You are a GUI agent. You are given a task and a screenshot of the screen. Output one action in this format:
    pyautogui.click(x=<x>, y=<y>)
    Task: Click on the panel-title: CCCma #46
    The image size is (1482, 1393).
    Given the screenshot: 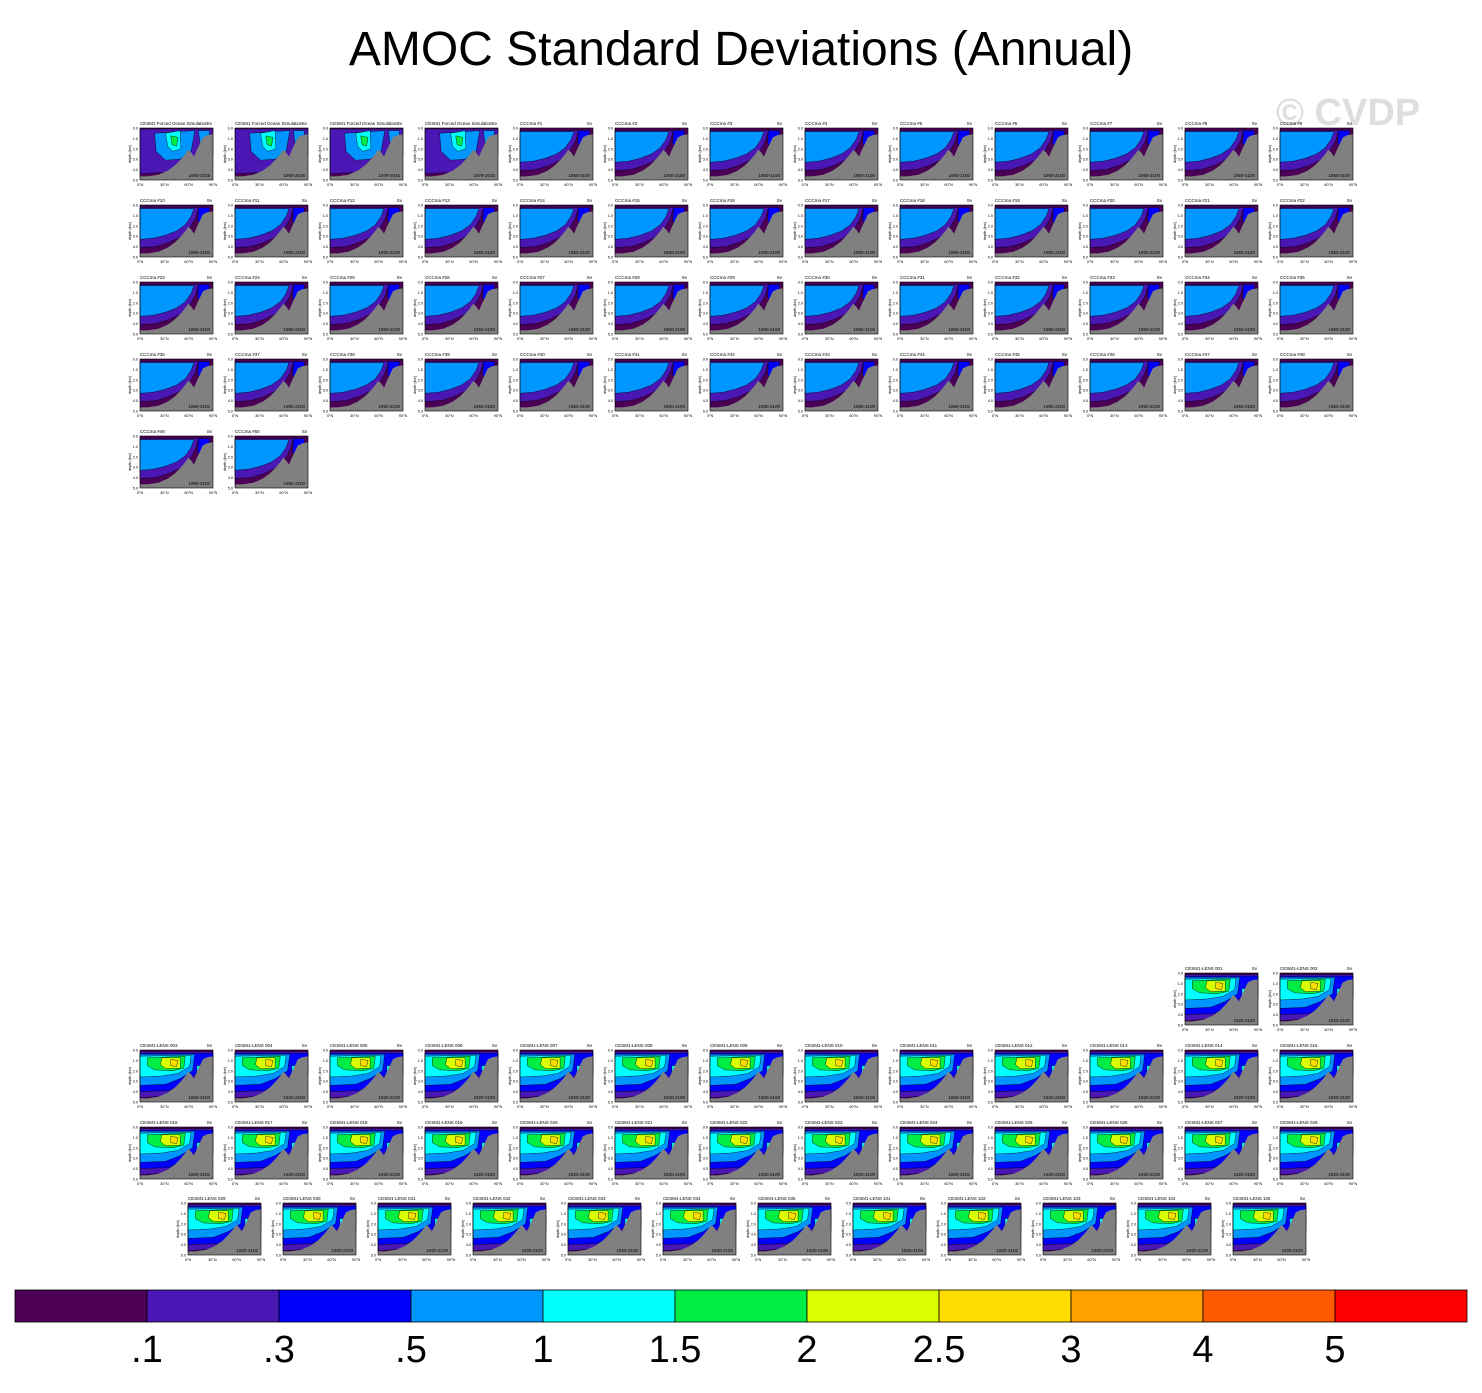 What is the action you would take?
    pyautogui.click(x=1102, y=354)
    